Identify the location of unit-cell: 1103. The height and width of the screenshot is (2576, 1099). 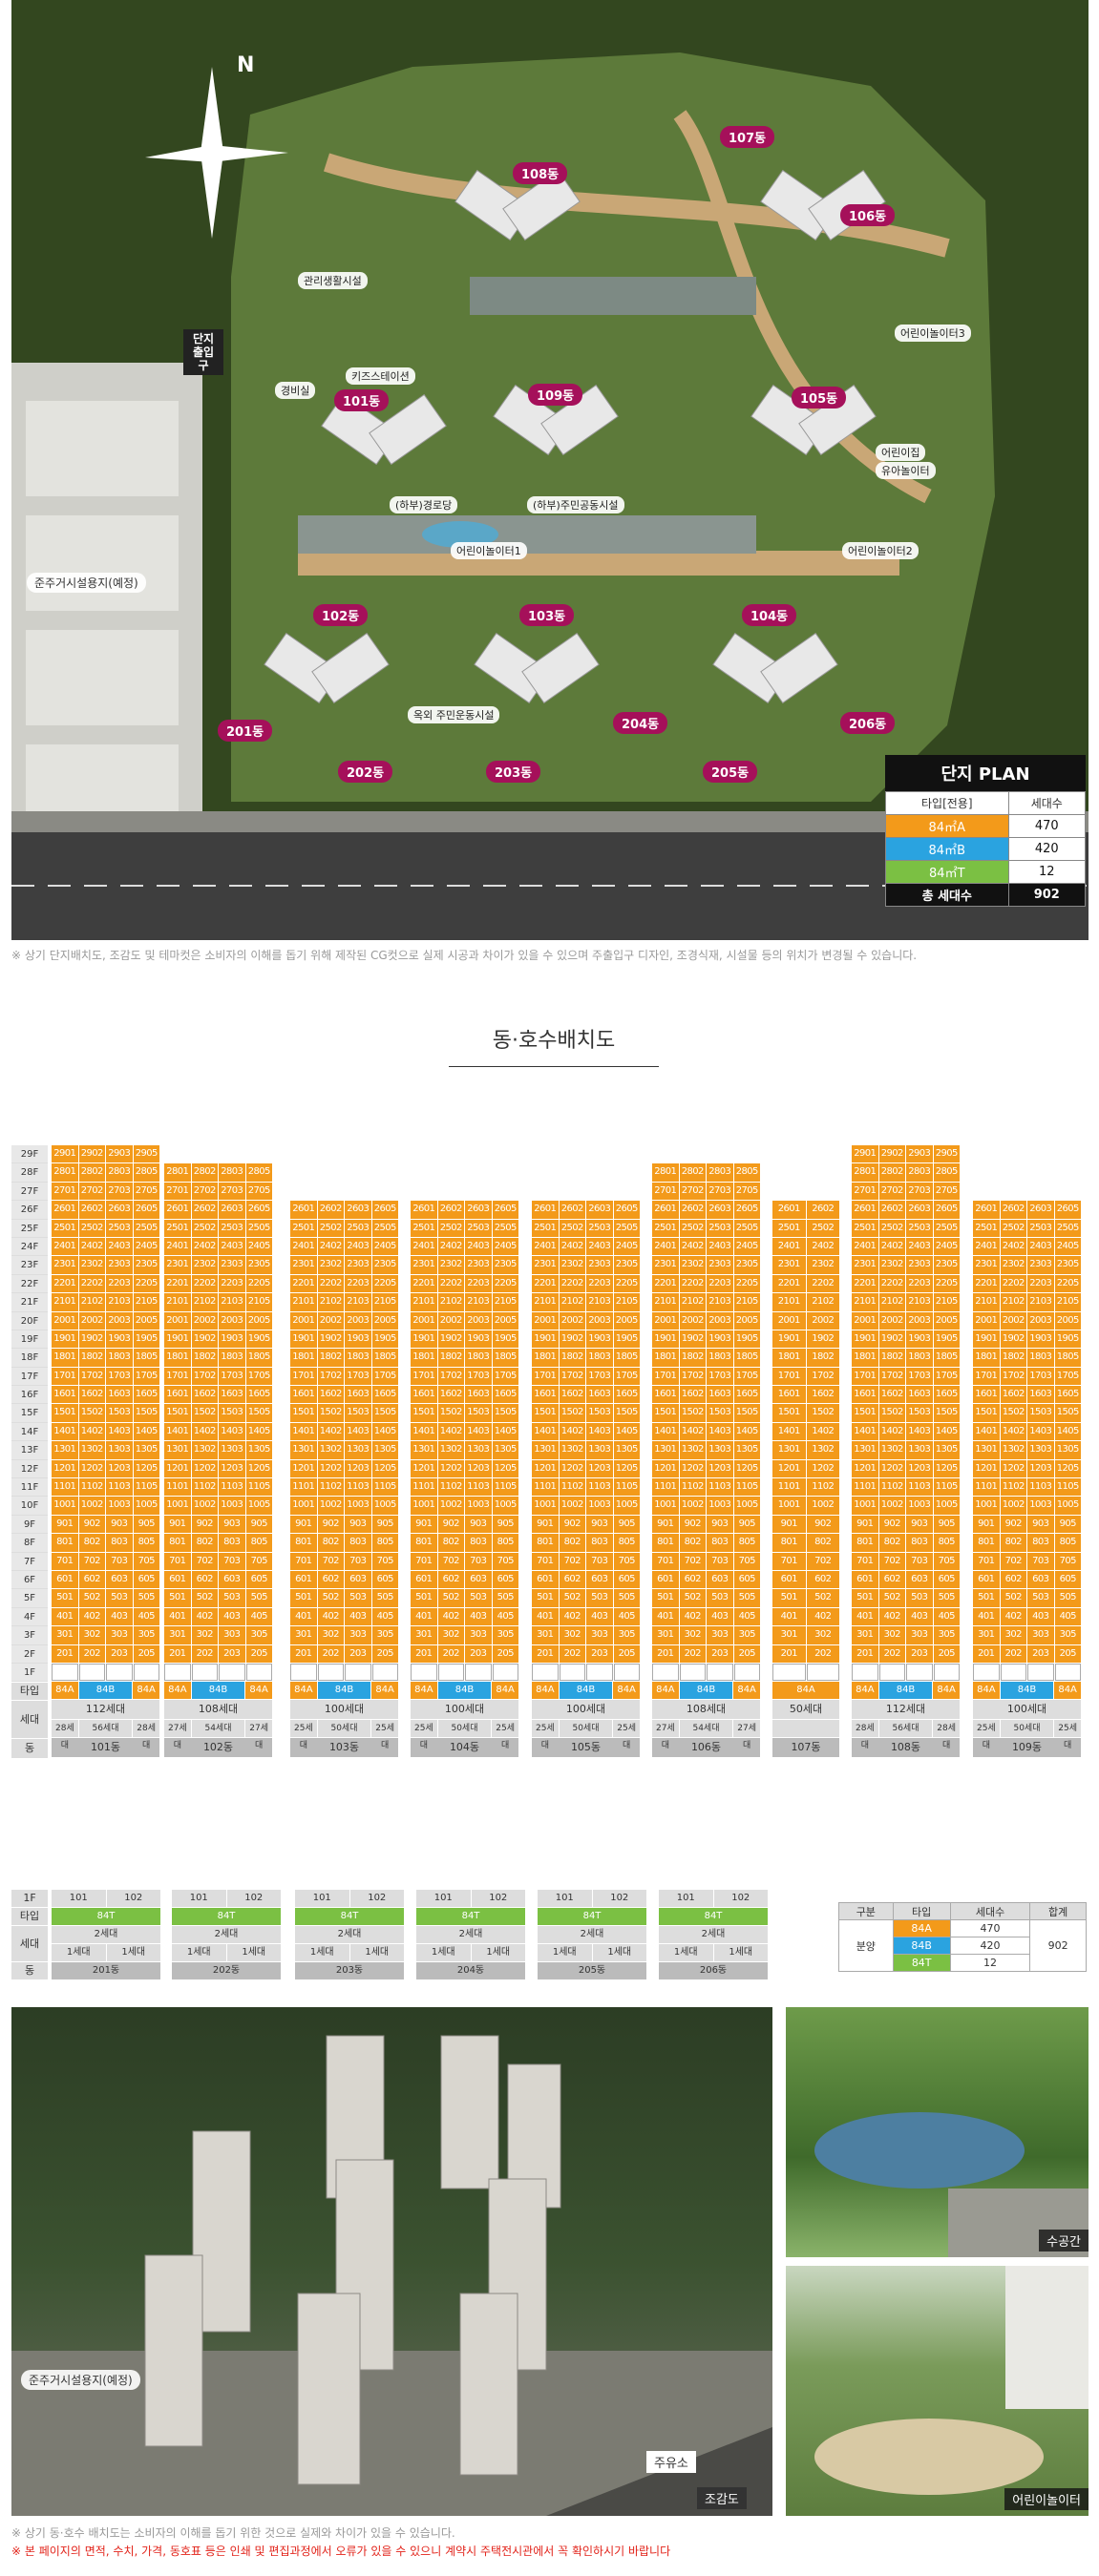
(720, 1487).